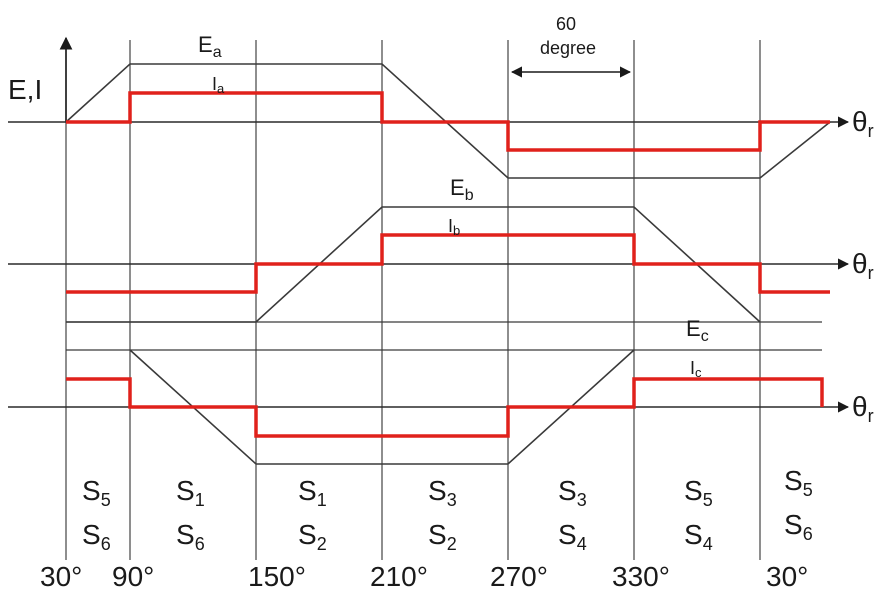 The width and height of the screenshot is (895, 594). What do you see at coordinates (787, 576) in the screenshot?
I see `angle-label-7: 30°` at bounding box center [787, 576].